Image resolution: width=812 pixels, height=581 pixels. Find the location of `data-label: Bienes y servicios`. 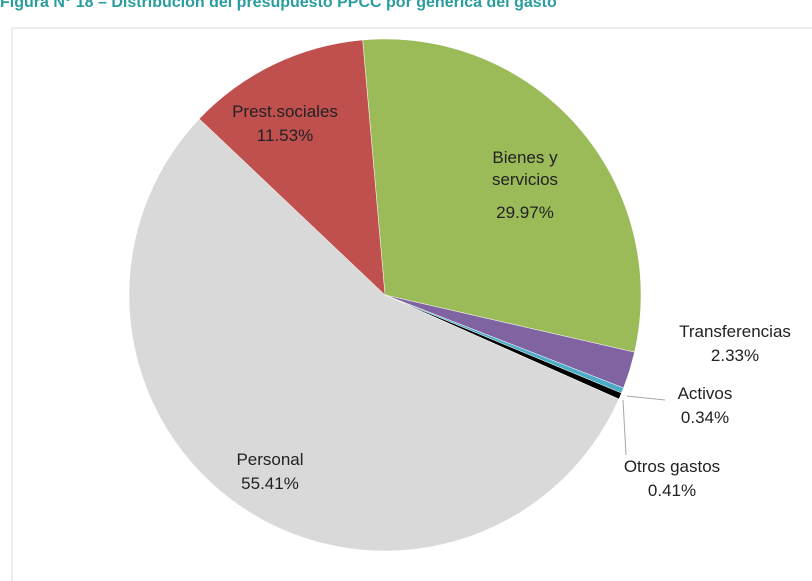

data-label: Bienes y servicios is located at coordinates (525, 168).